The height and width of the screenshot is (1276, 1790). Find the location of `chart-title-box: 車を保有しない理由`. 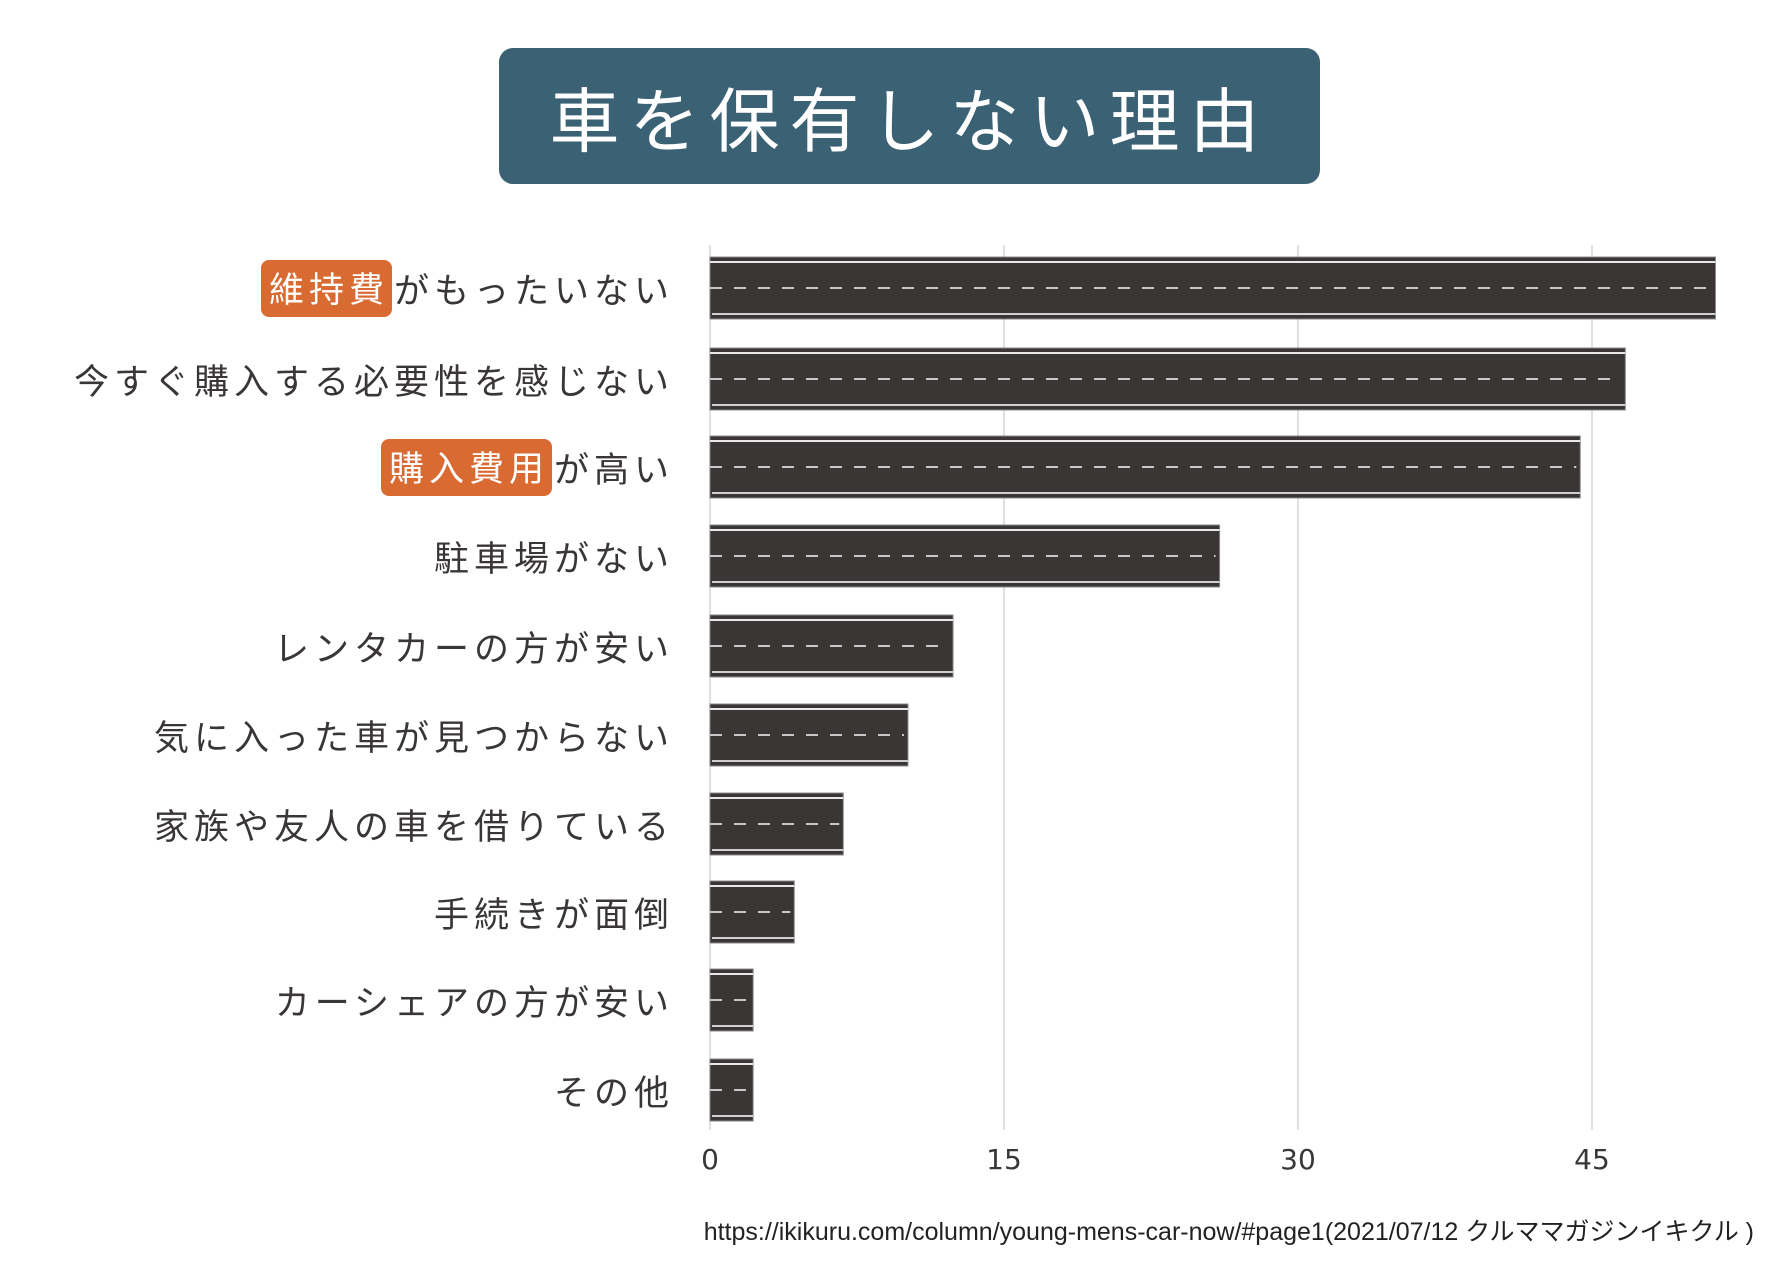

chart-title-box: 車を保有しない理由 is located at coordinates (909, 116).